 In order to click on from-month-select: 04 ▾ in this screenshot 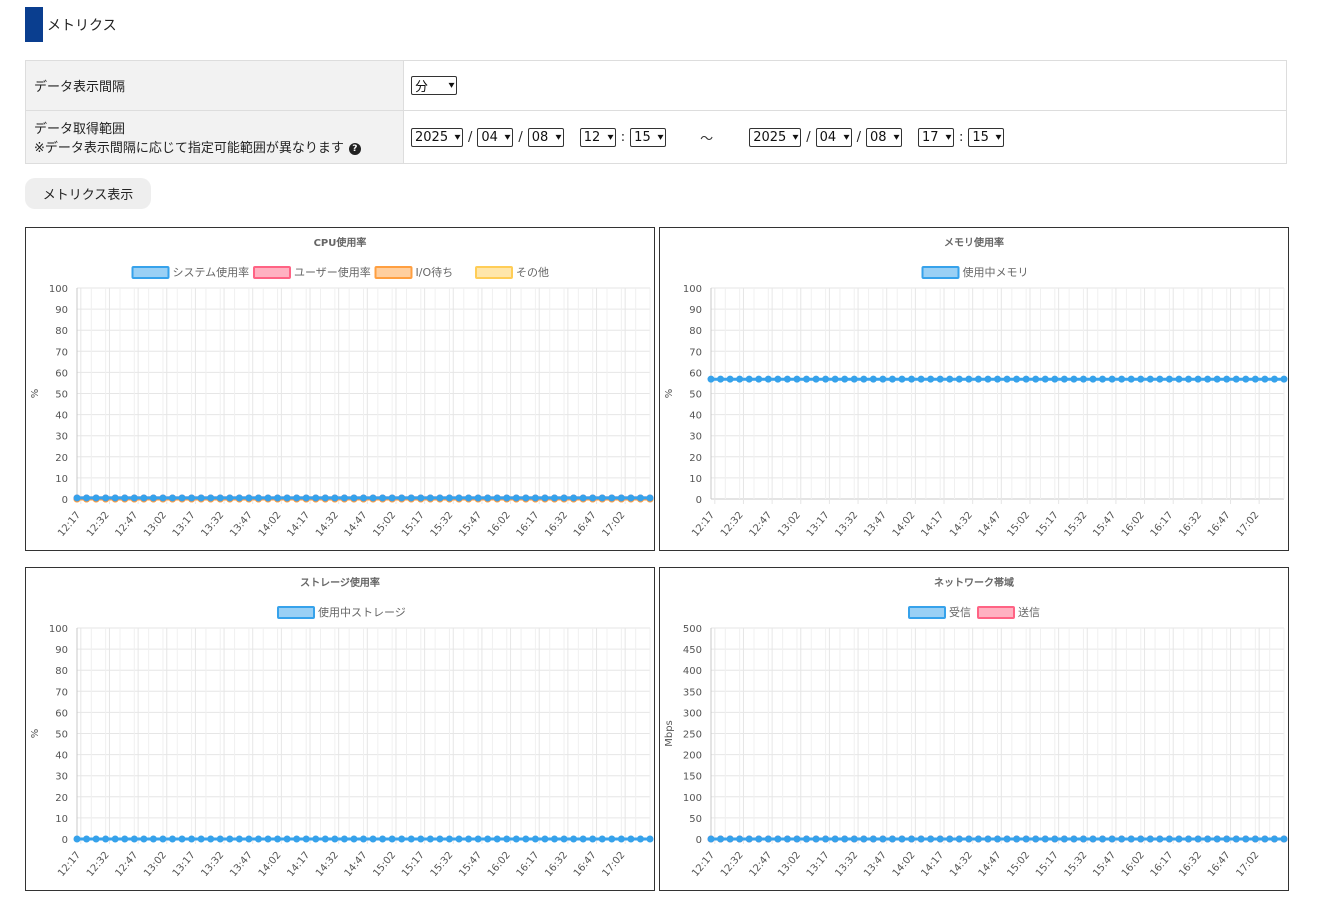, I will do `click(495, 137)`.